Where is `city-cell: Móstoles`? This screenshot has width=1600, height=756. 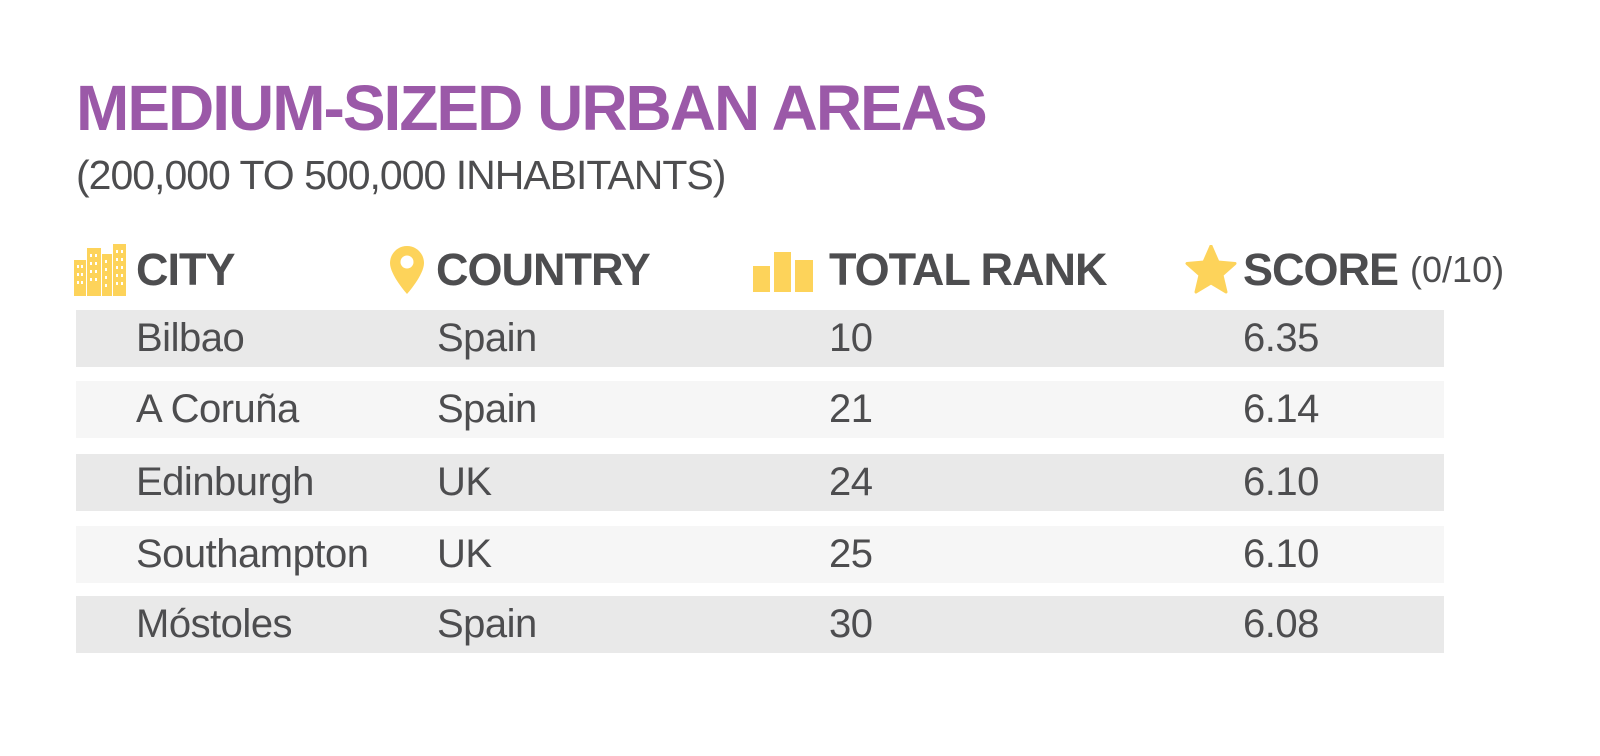
city-cell: Móstoles is located at coordinates (214, 624).